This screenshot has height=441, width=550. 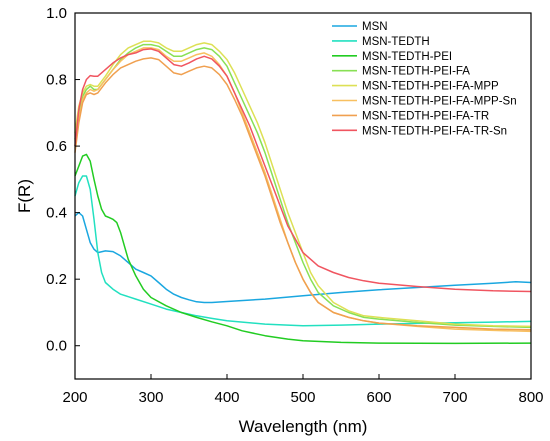 I want to click on legend-label: MSN, so click(x=375, y=27).